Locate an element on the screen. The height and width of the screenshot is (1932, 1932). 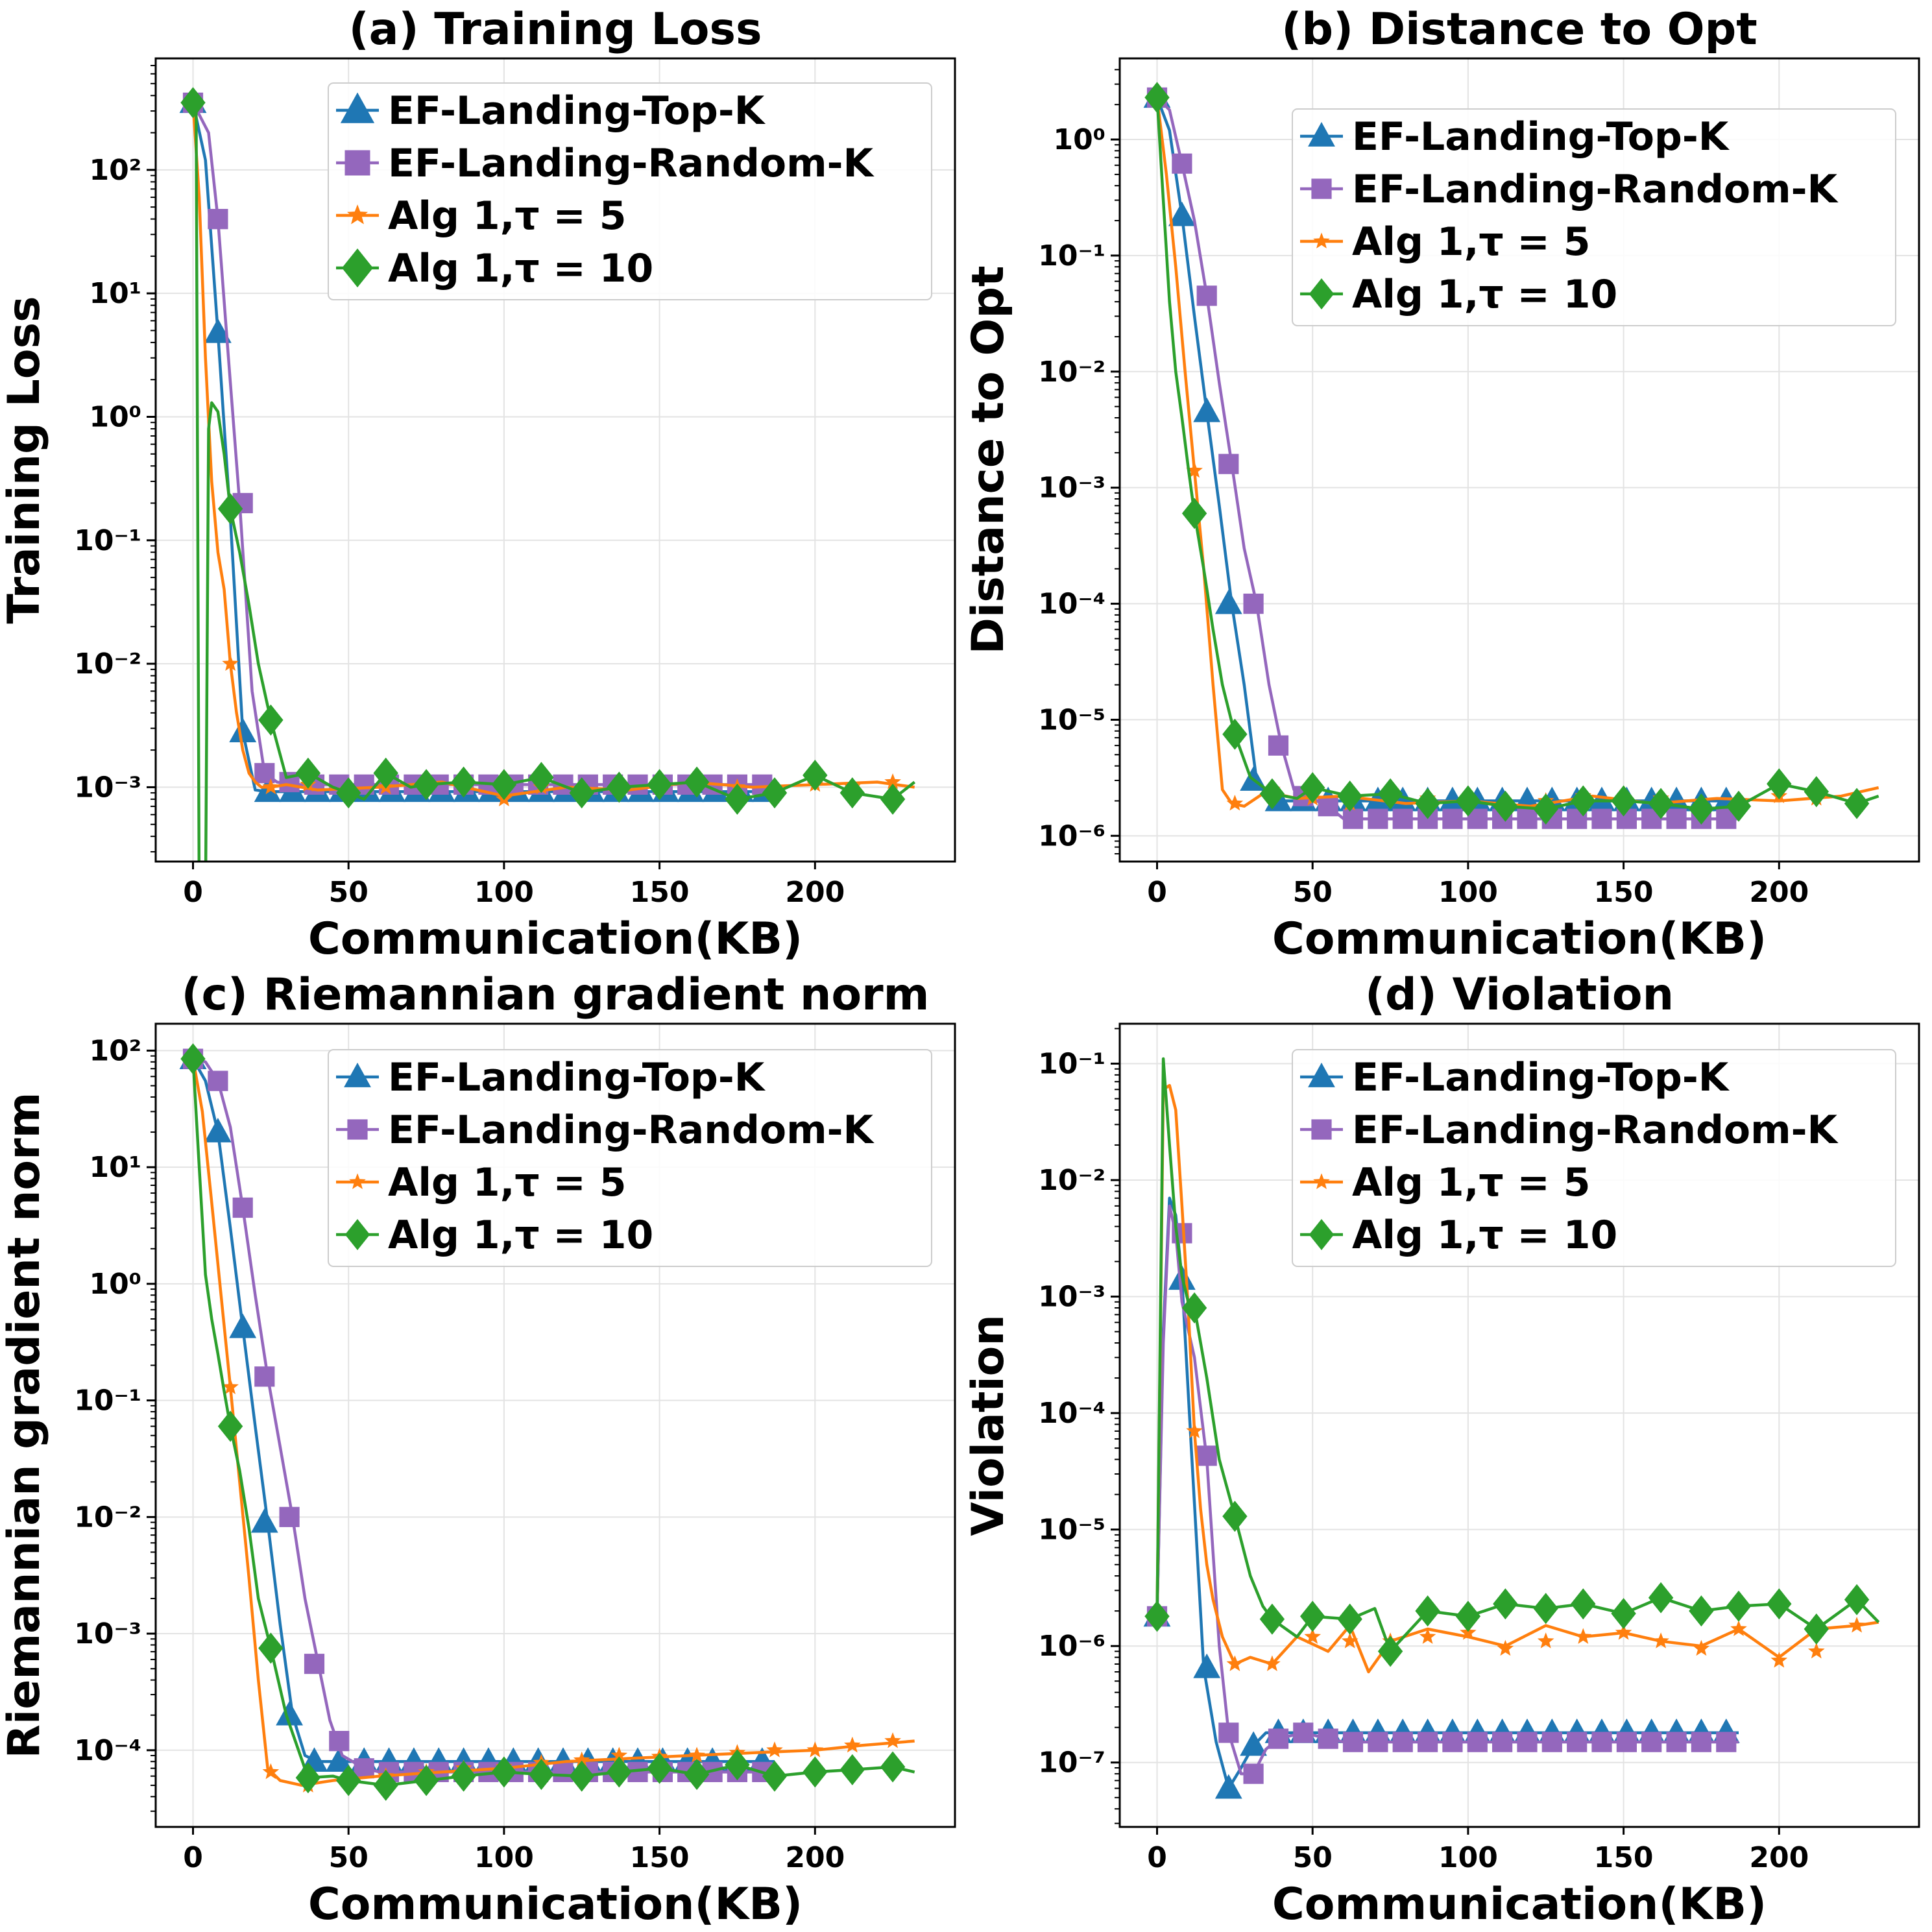
y-tick-label: 10⁻¹ is located at coordinates (1071, 255).